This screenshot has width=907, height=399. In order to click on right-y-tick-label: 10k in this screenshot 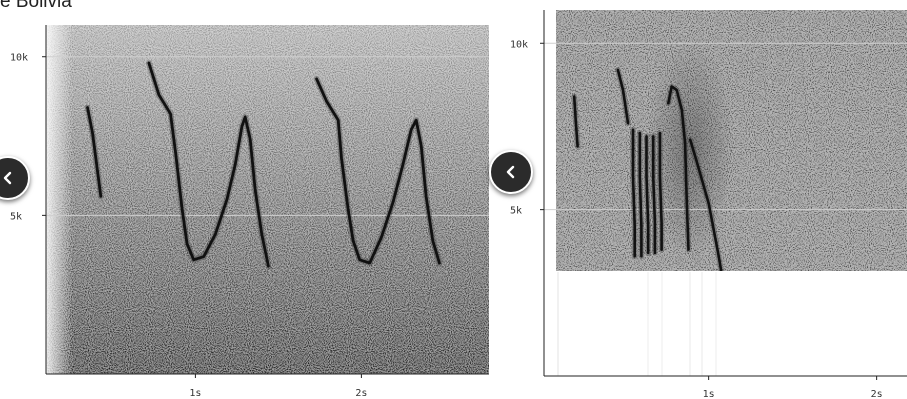, I will do `click(519, 44)`.